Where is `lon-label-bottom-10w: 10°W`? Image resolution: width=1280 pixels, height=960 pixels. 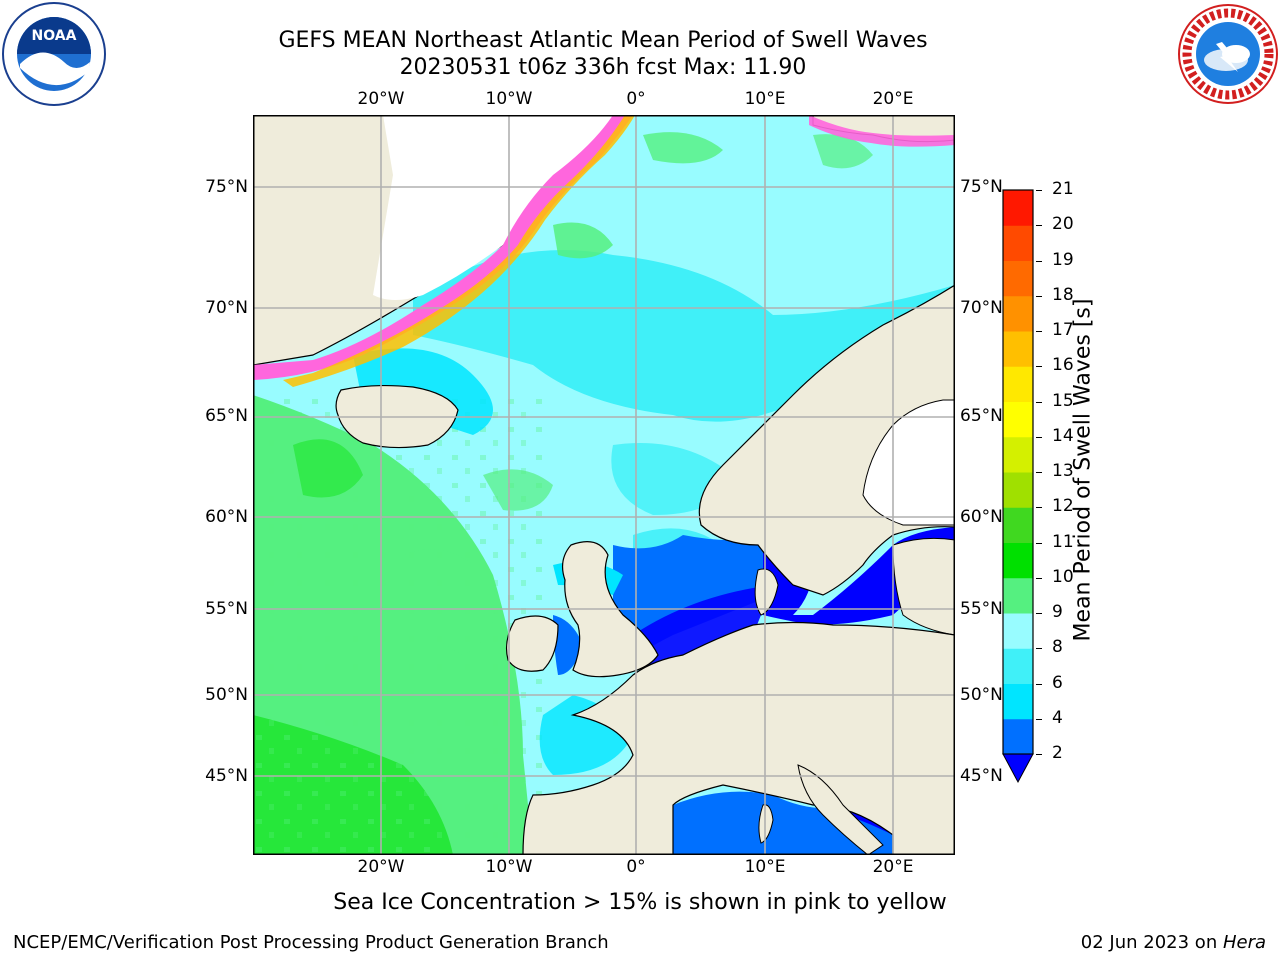 lon-label-bottom-10w: 10°W is located at coordinates (509, 867).